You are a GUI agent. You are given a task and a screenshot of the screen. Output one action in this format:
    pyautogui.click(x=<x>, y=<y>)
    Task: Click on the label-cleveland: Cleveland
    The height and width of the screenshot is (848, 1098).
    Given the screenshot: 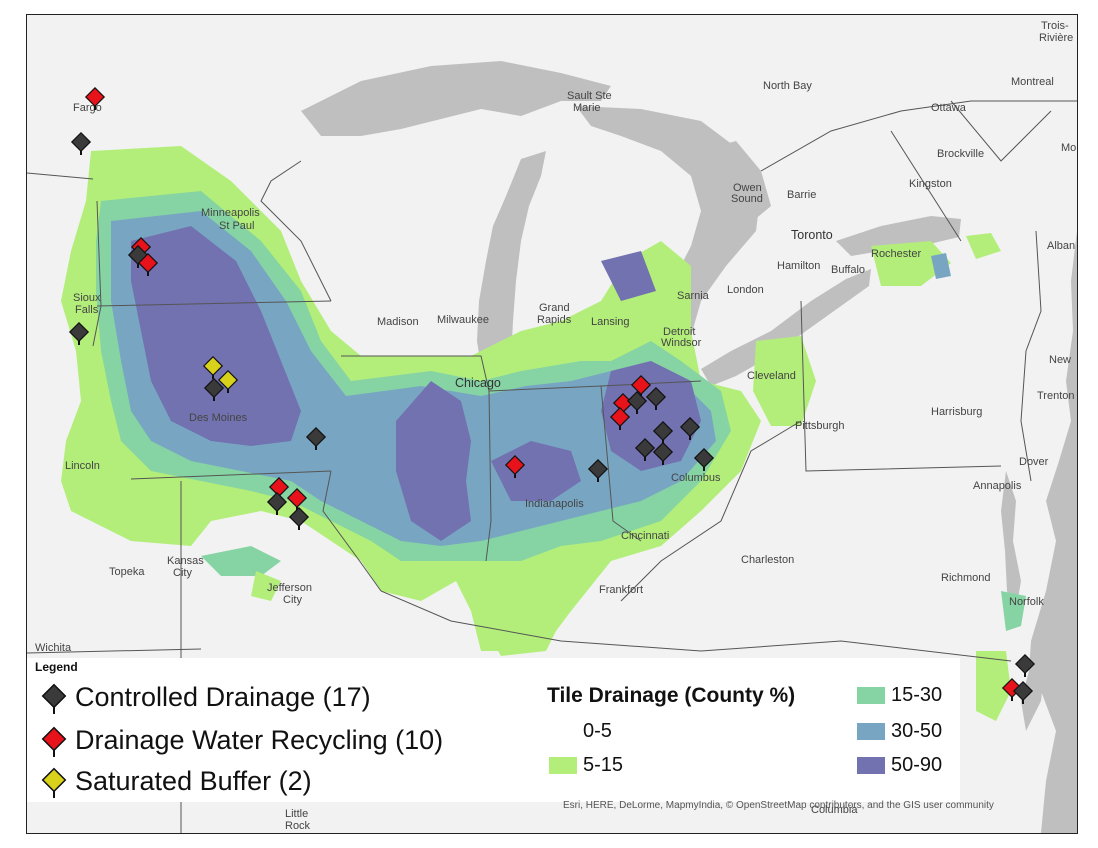 What is the action you would take?
    pyautogui.click(x=771, y=376)
    